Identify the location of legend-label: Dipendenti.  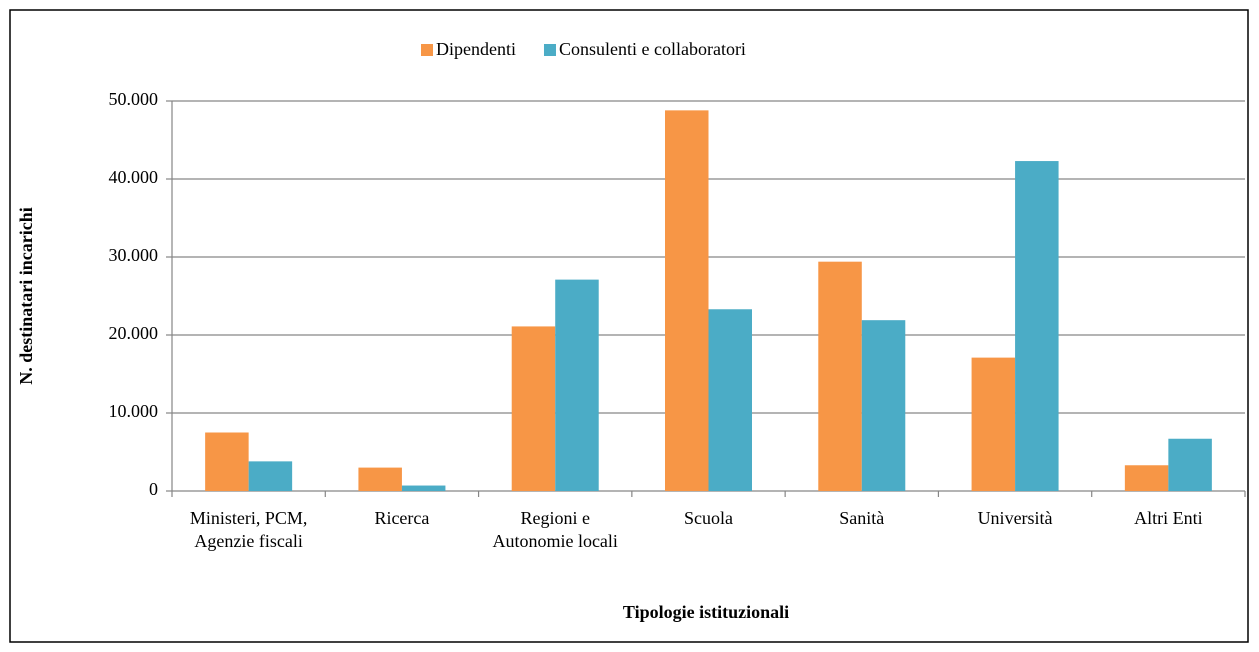
(476, 49).